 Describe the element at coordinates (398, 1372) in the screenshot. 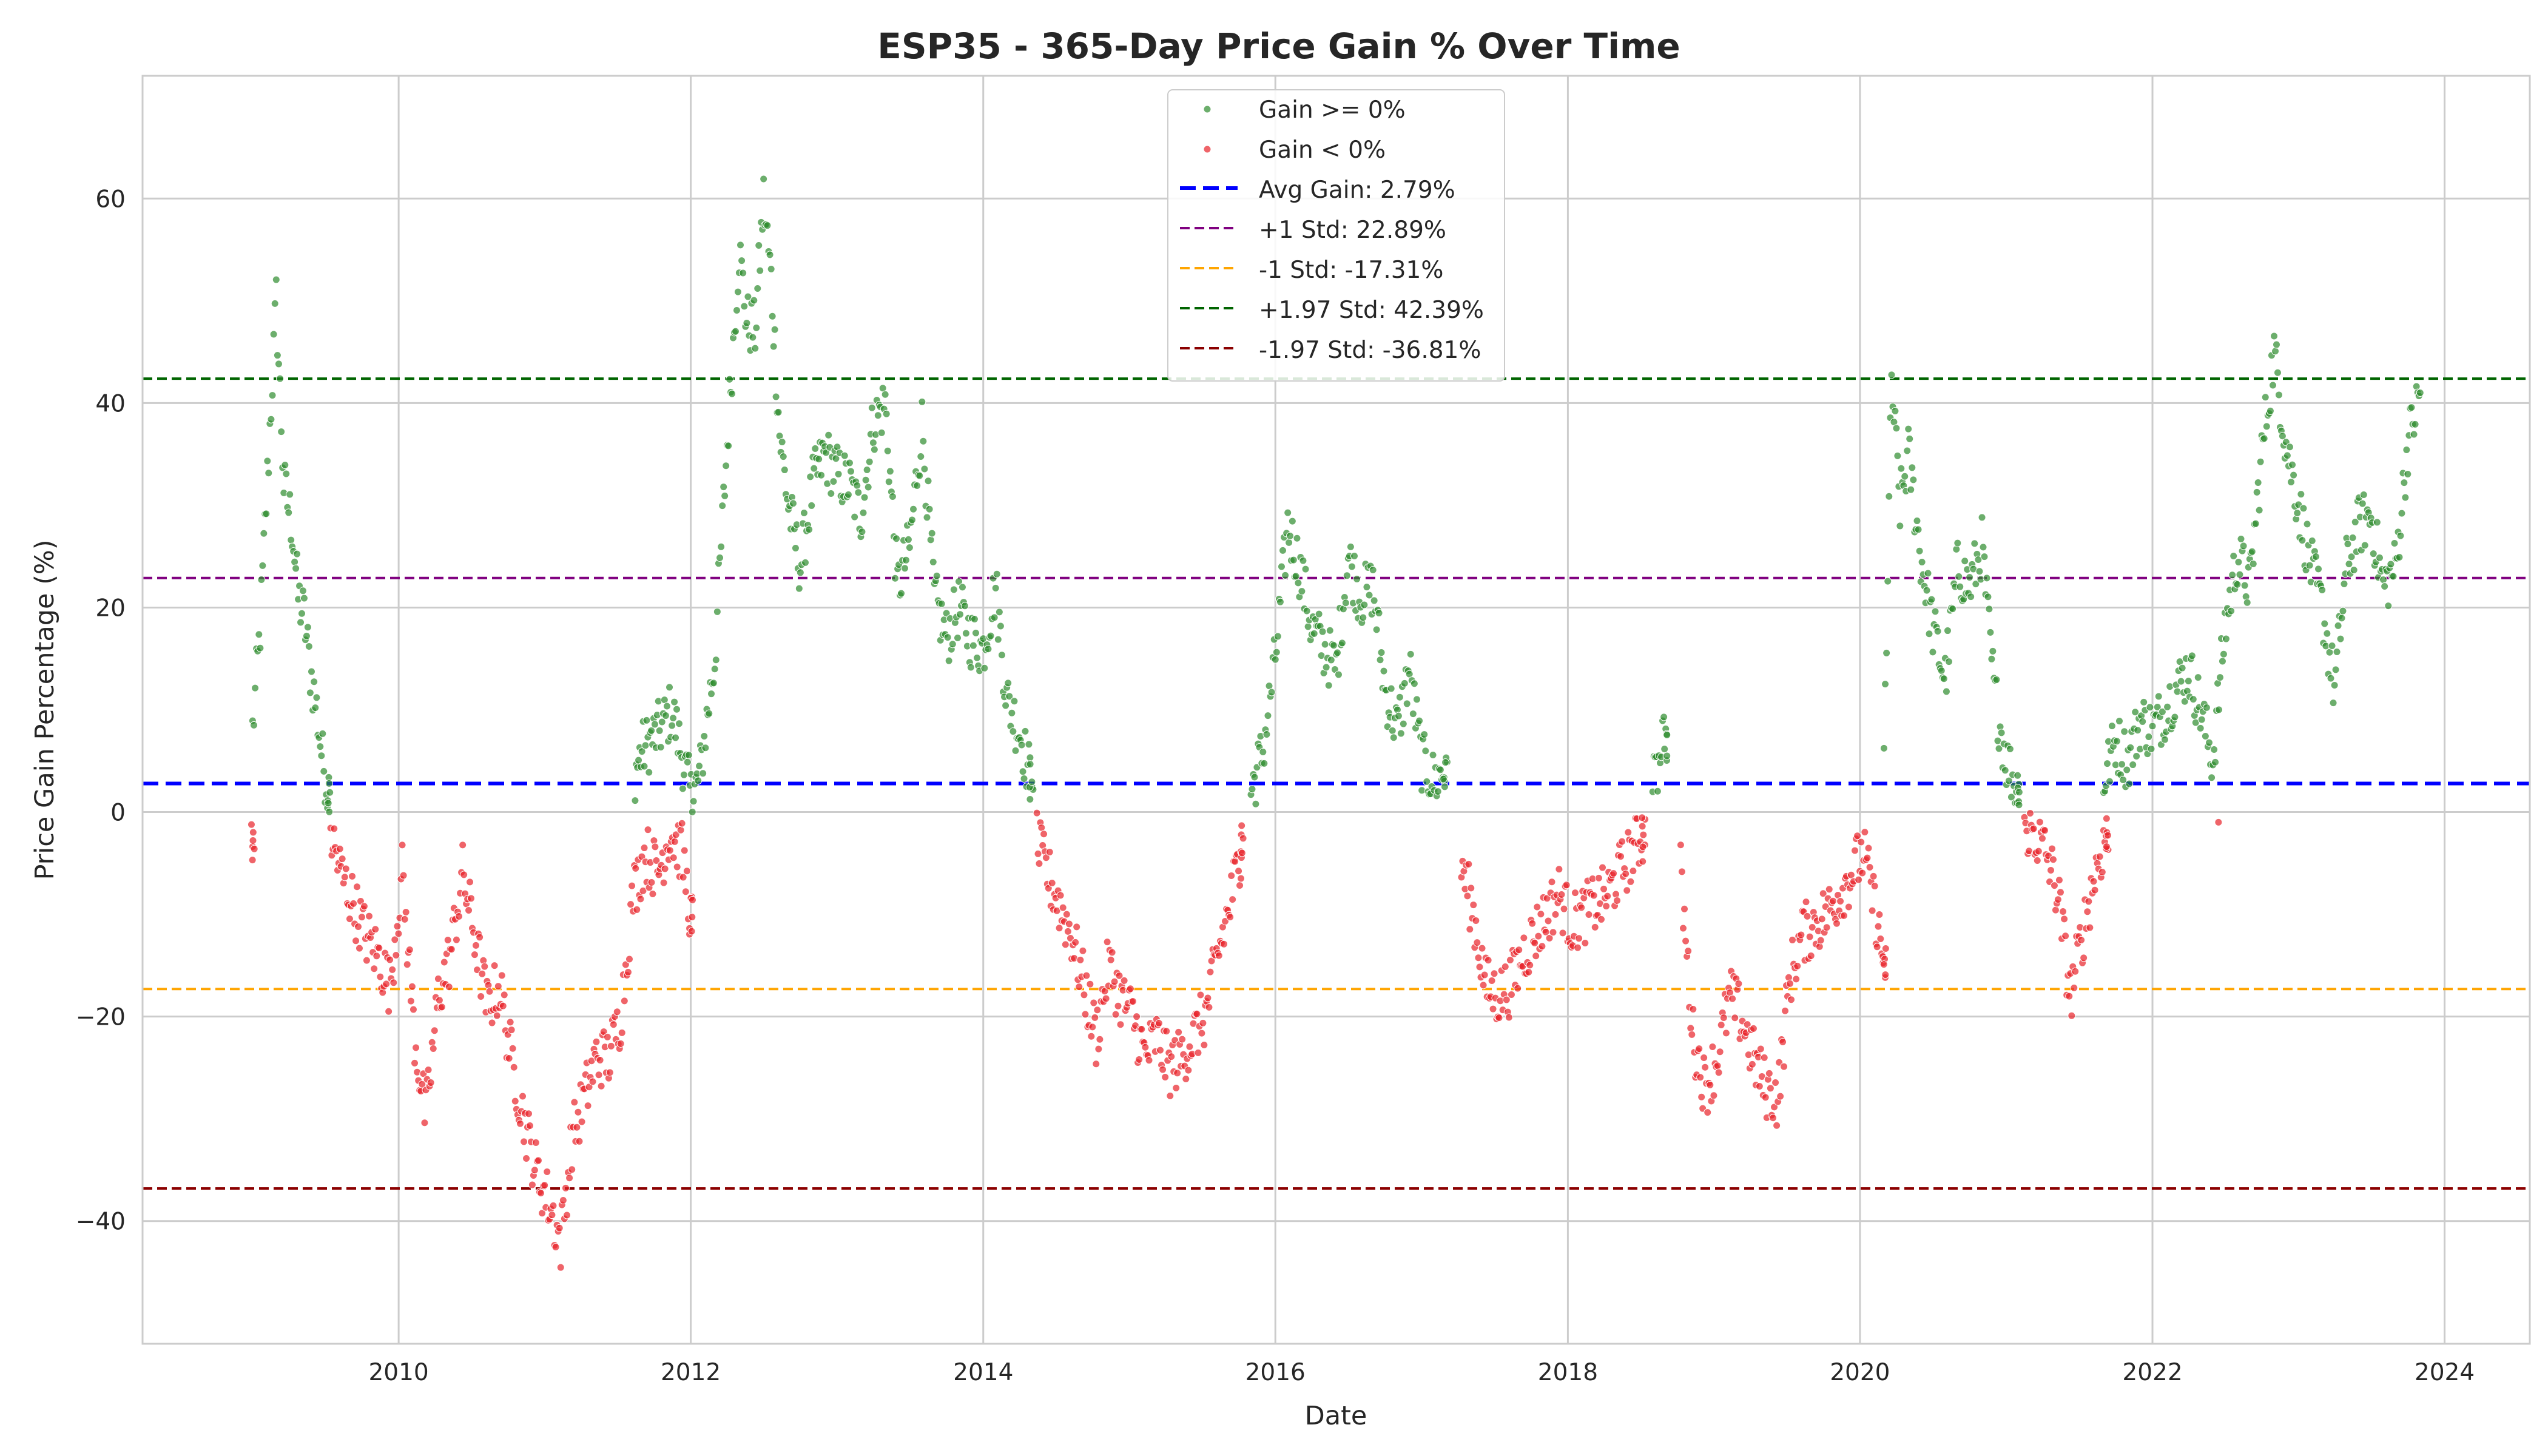

I see `x-tick-label: 2010` at that location.